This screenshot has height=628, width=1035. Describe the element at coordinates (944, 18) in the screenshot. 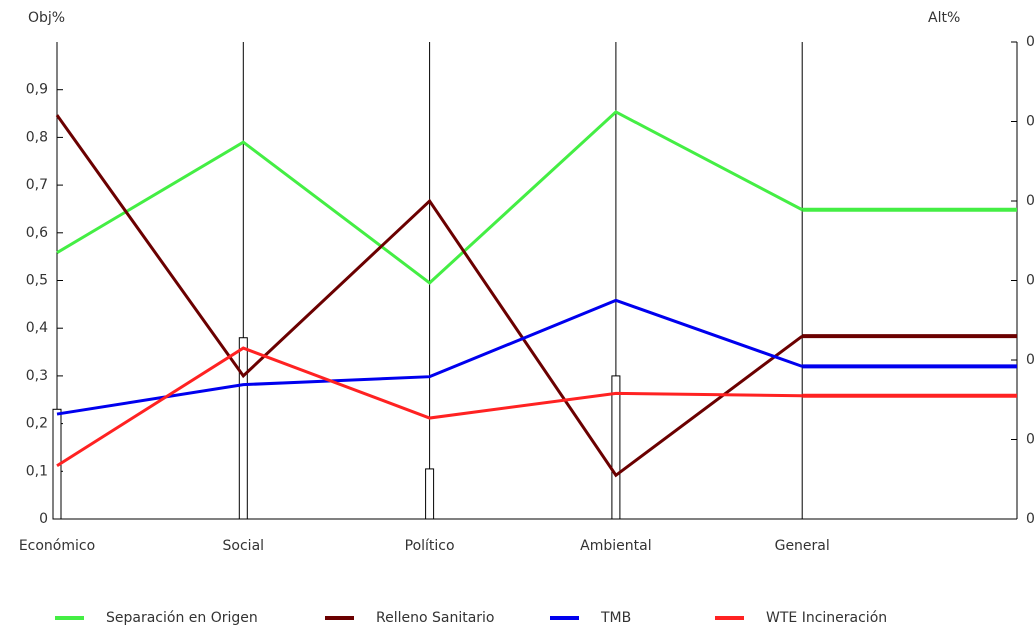

I see `y2-axis-title: Alt%` at that location.